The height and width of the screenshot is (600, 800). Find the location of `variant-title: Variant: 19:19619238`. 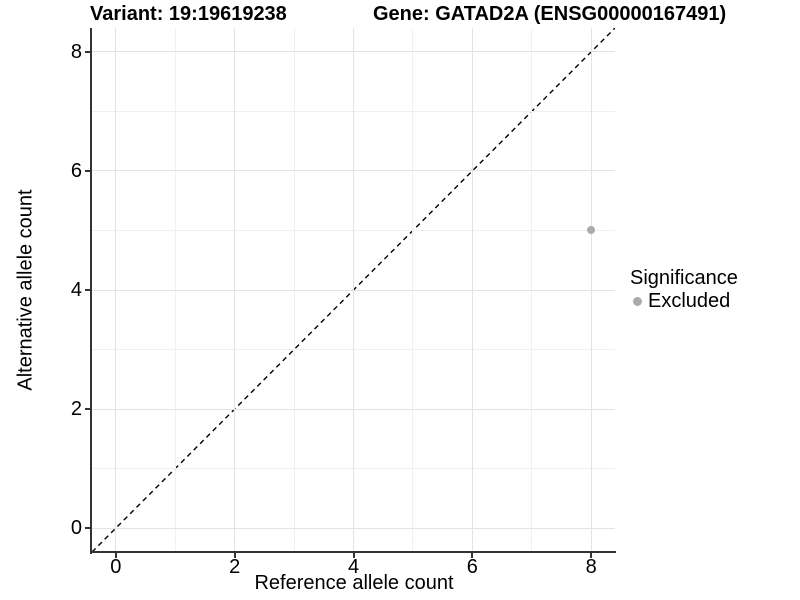

variant-title: Variant: 19:19619238 is located at coordinates (188, 14).